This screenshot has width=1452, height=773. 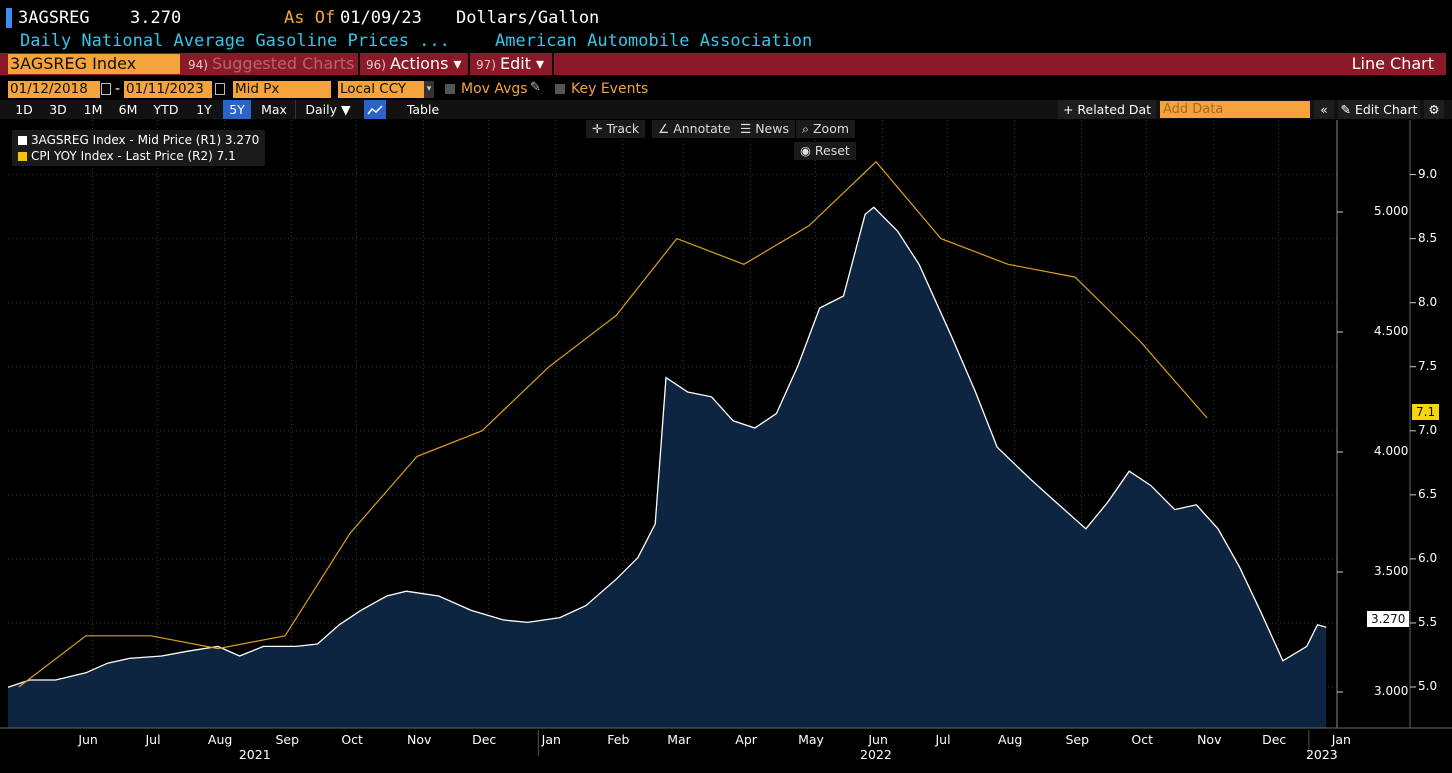 I want to click on reset-icon: ◉, so click(x=807, y=150).